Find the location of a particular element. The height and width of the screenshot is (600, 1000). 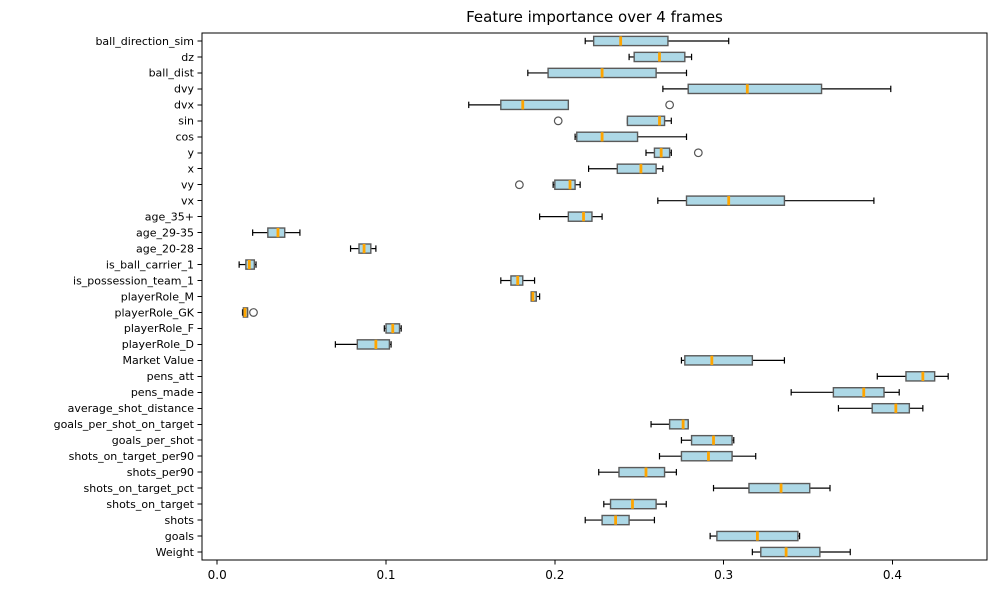

y-tick-label: playerRole_F is located at coordinates (159, 328).